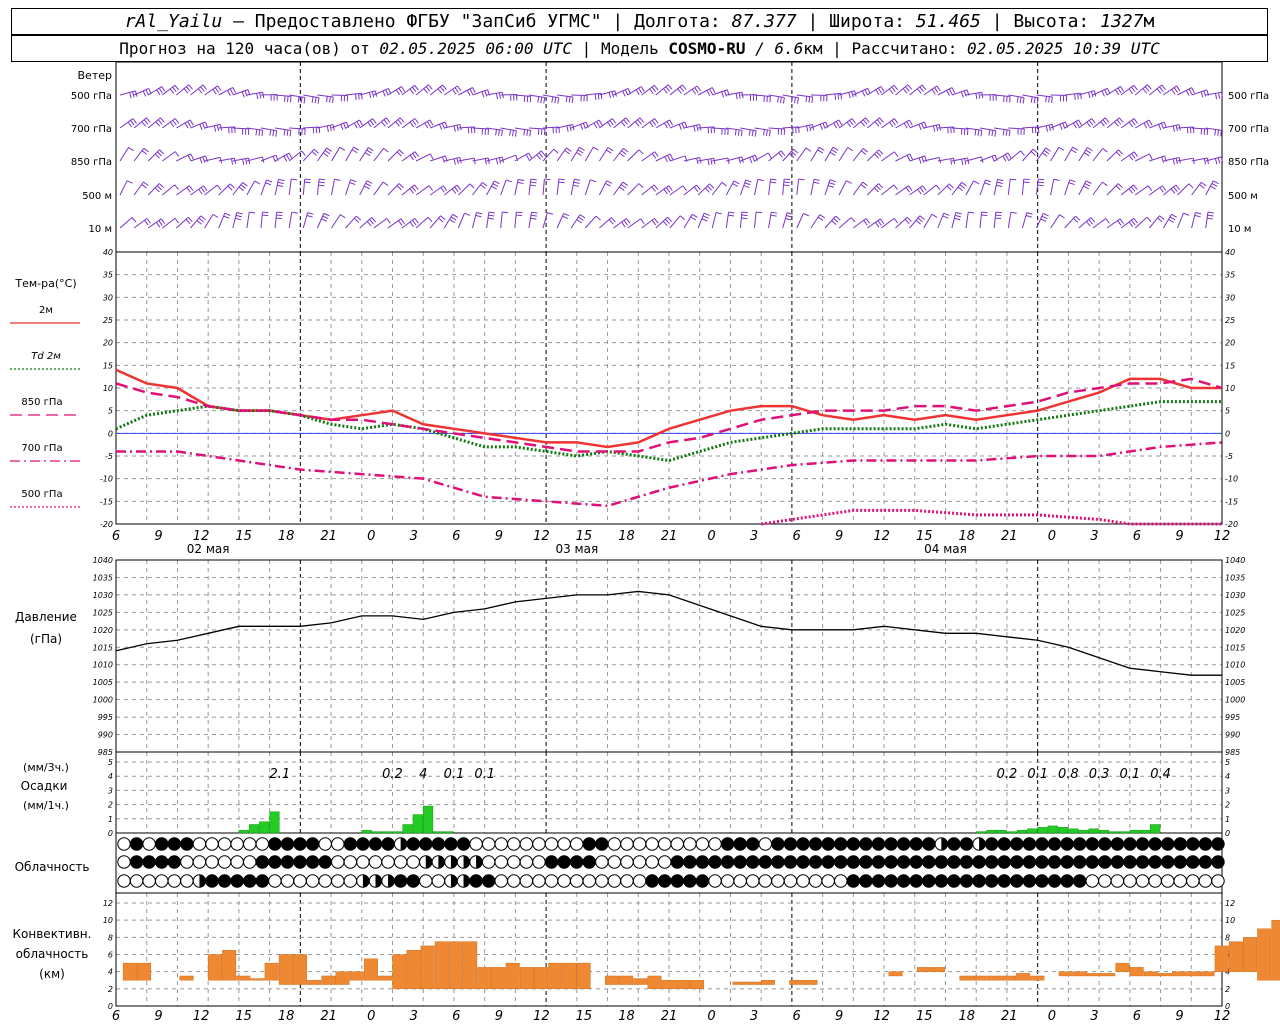  I want to click on hour-label: 3, so click(754, 1016).